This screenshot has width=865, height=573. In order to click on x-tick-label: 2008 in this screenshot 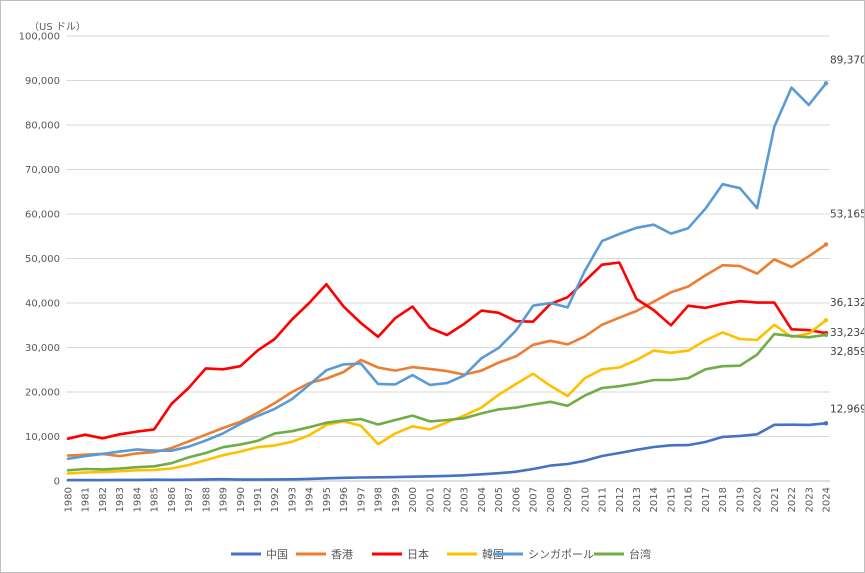, I will do `click(551, 499)`.